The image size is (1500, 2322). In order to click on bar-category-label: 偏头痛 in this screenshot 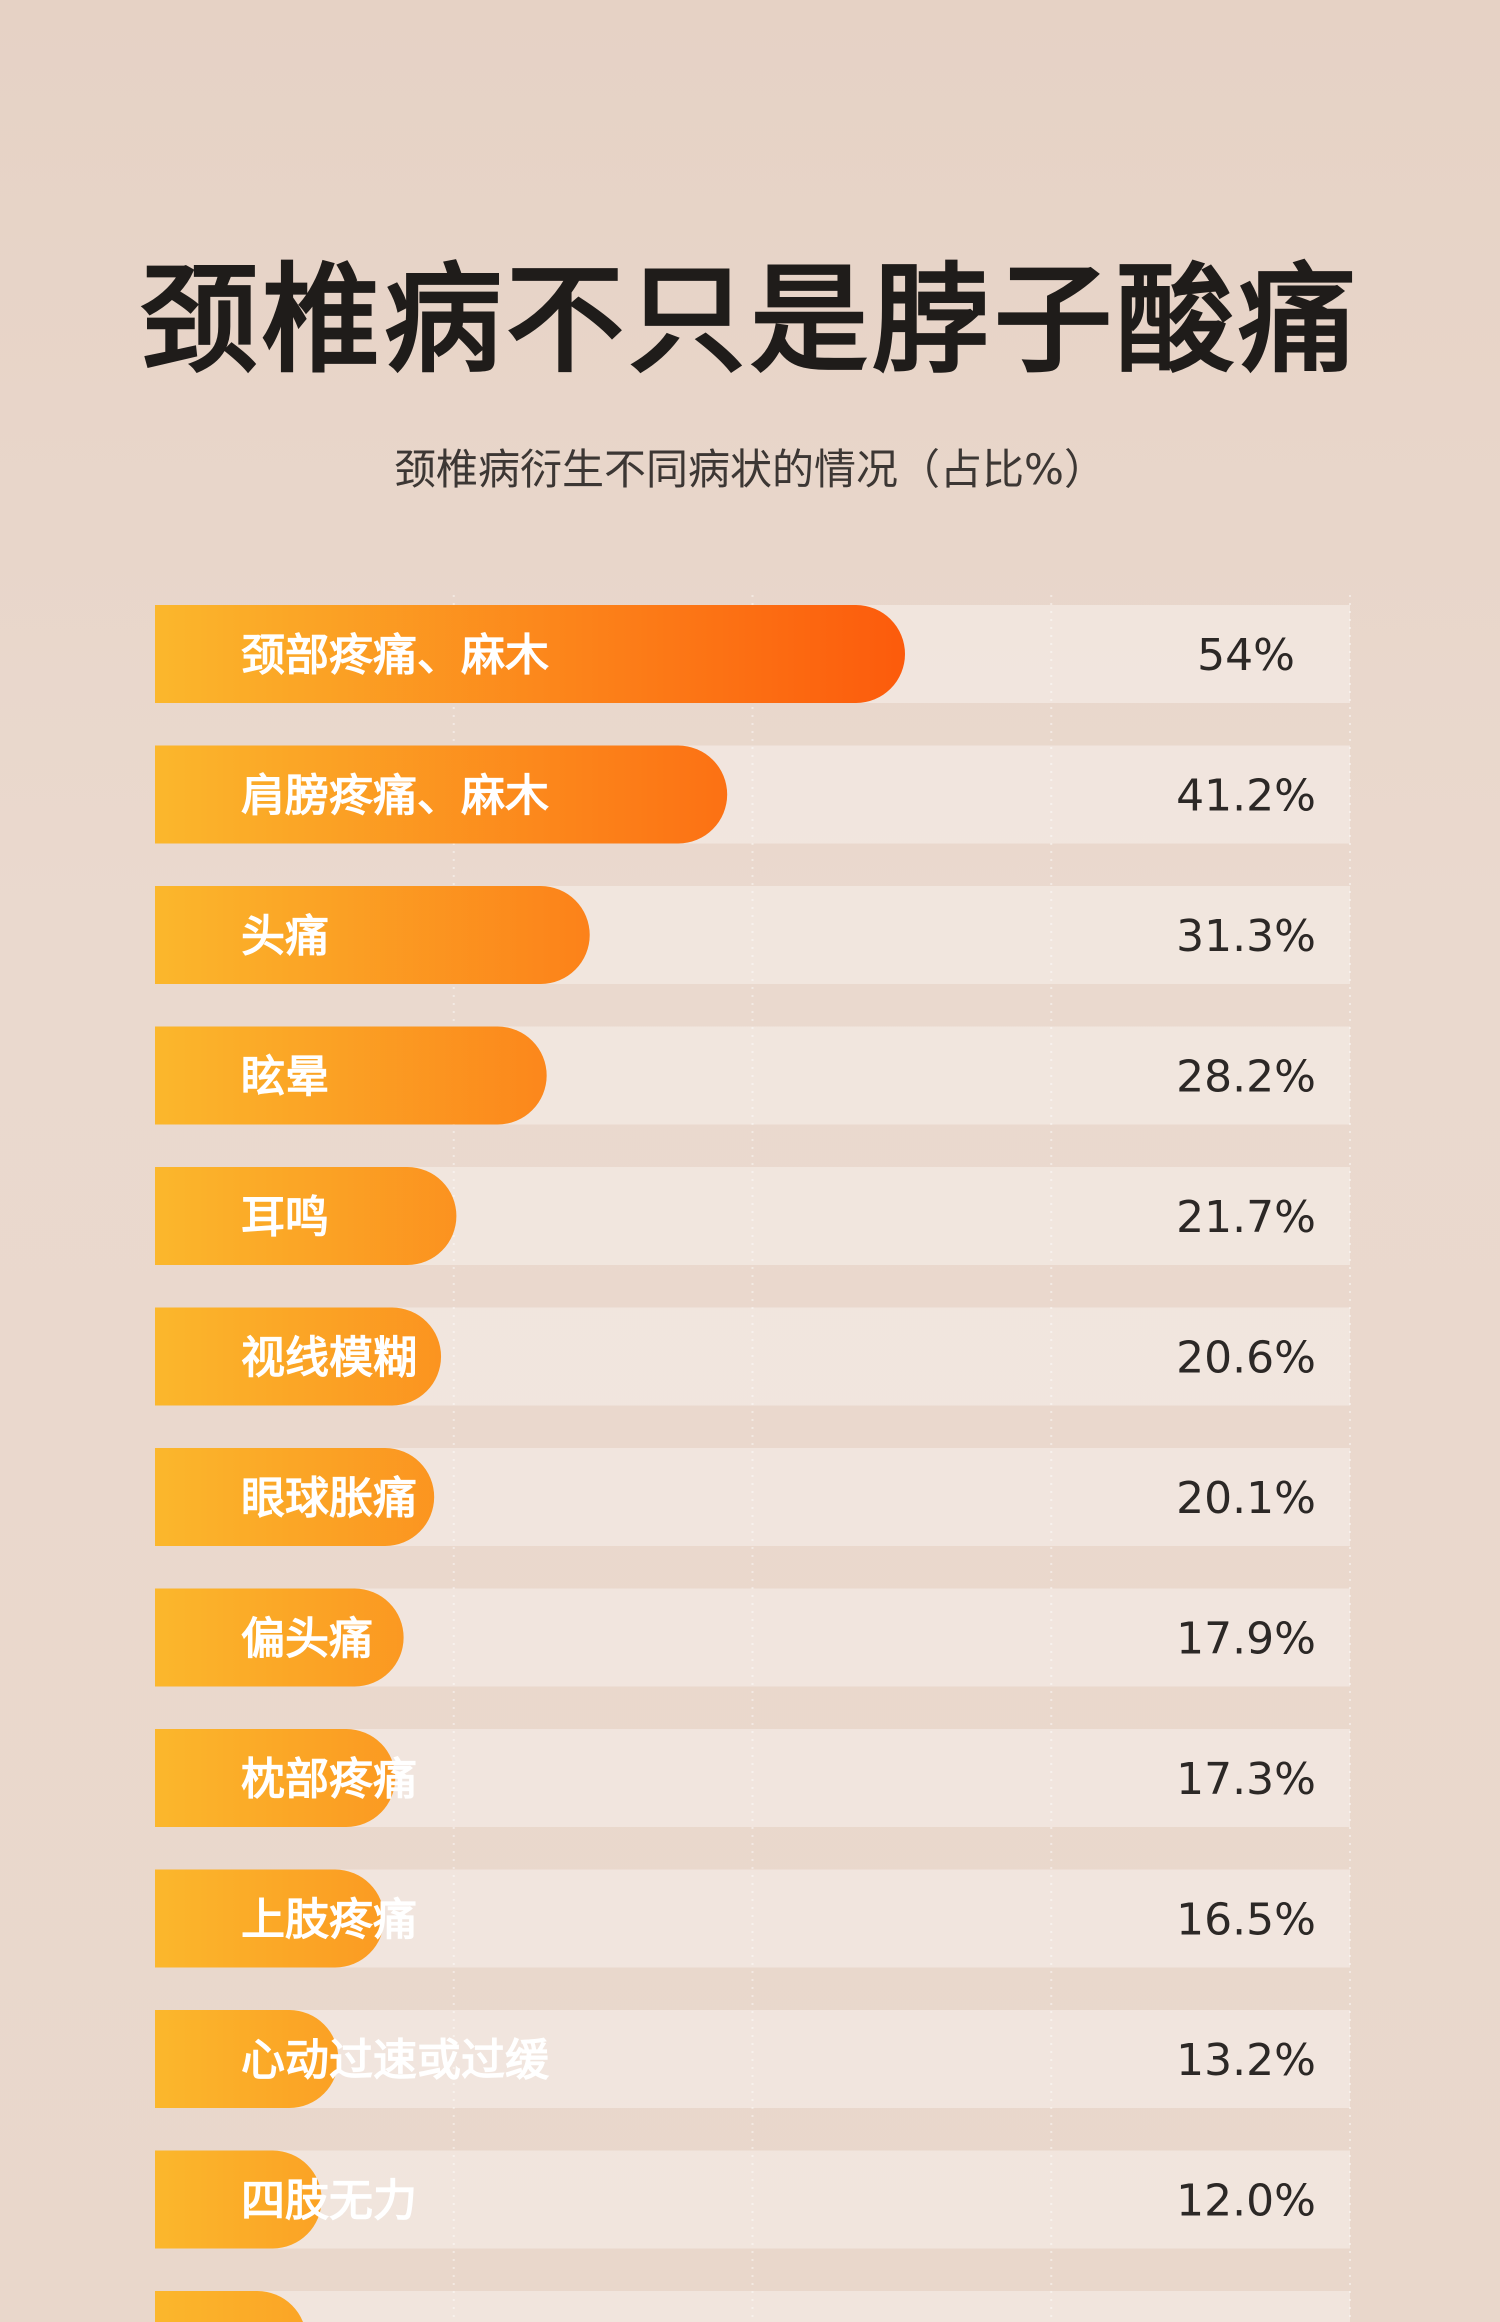, I will do `click(307, 1639)`.